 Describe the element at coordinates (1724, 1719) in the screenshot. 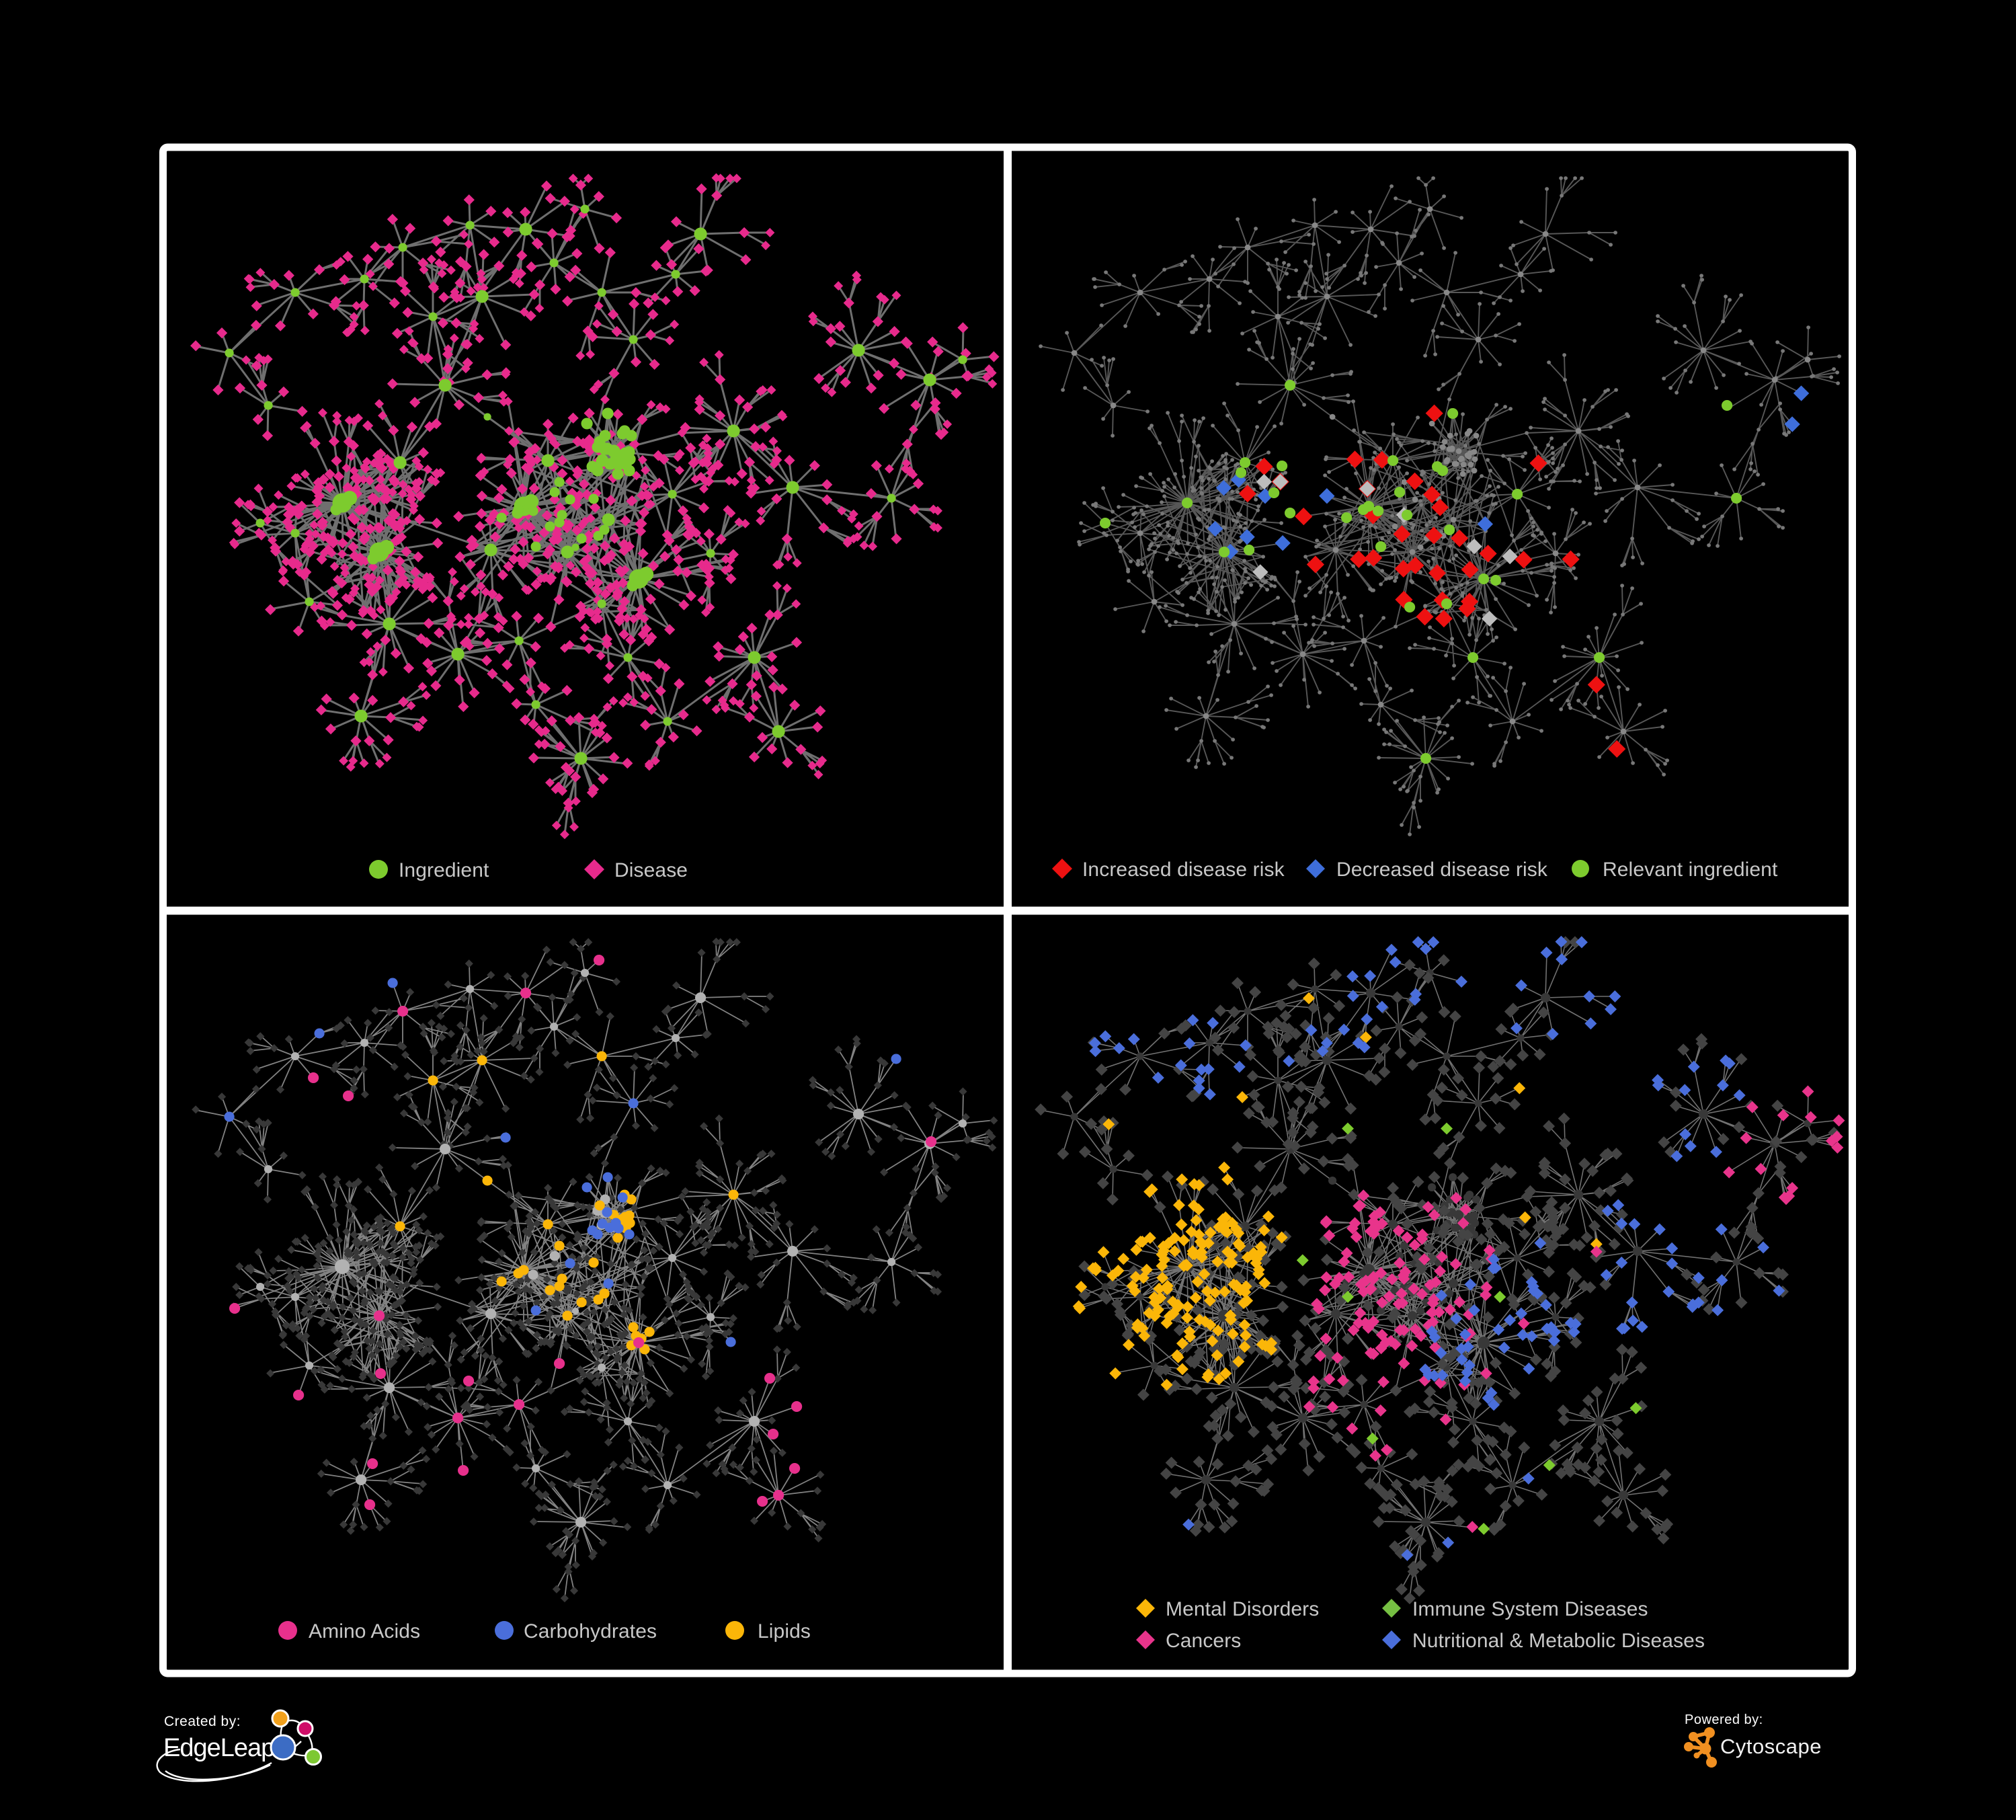

I see `svg-text: Powered by:` at that location.